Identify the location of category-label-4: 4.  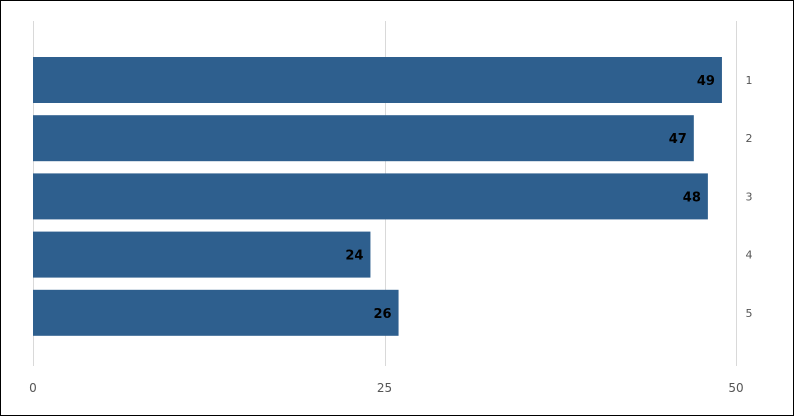
(749, 255).